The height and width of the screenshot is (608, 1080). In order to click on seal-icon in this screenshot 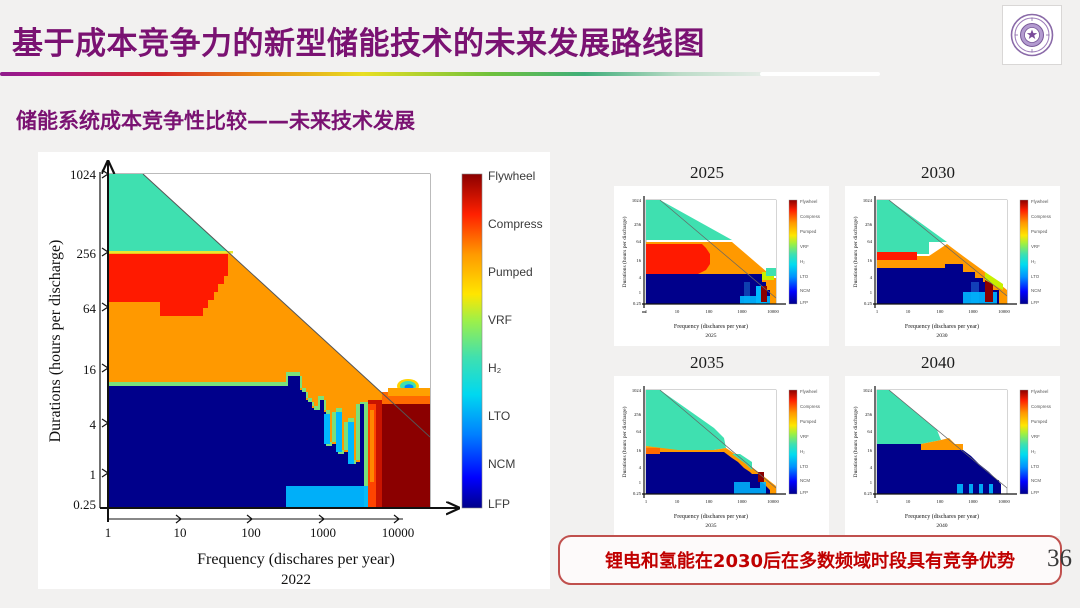, I will do `click(1032, 35)`.